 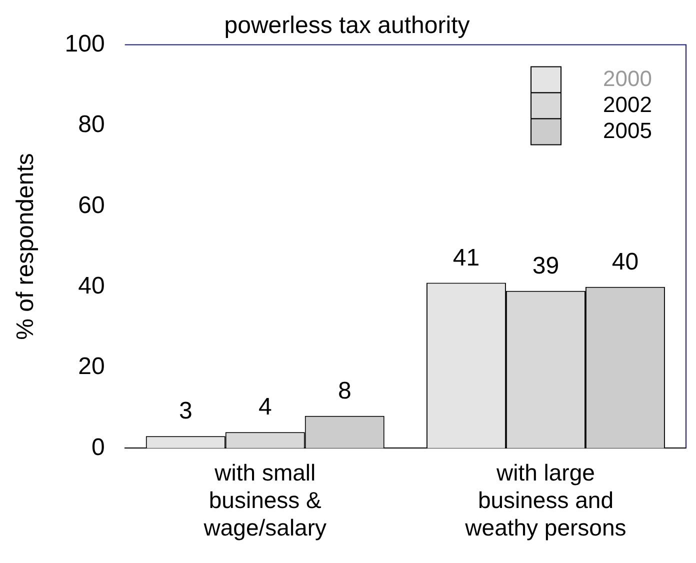 I want to click on y-tick-label: 40, so click(x=91, y=286).